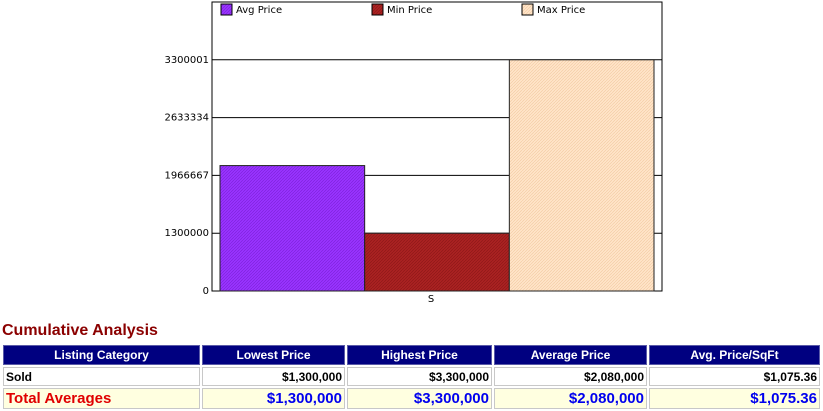 This screenshot has width=823, height=411. Describe the element at coordinates (561, 10) in the screenshot. I see `legend-label: Max Price` at that location.